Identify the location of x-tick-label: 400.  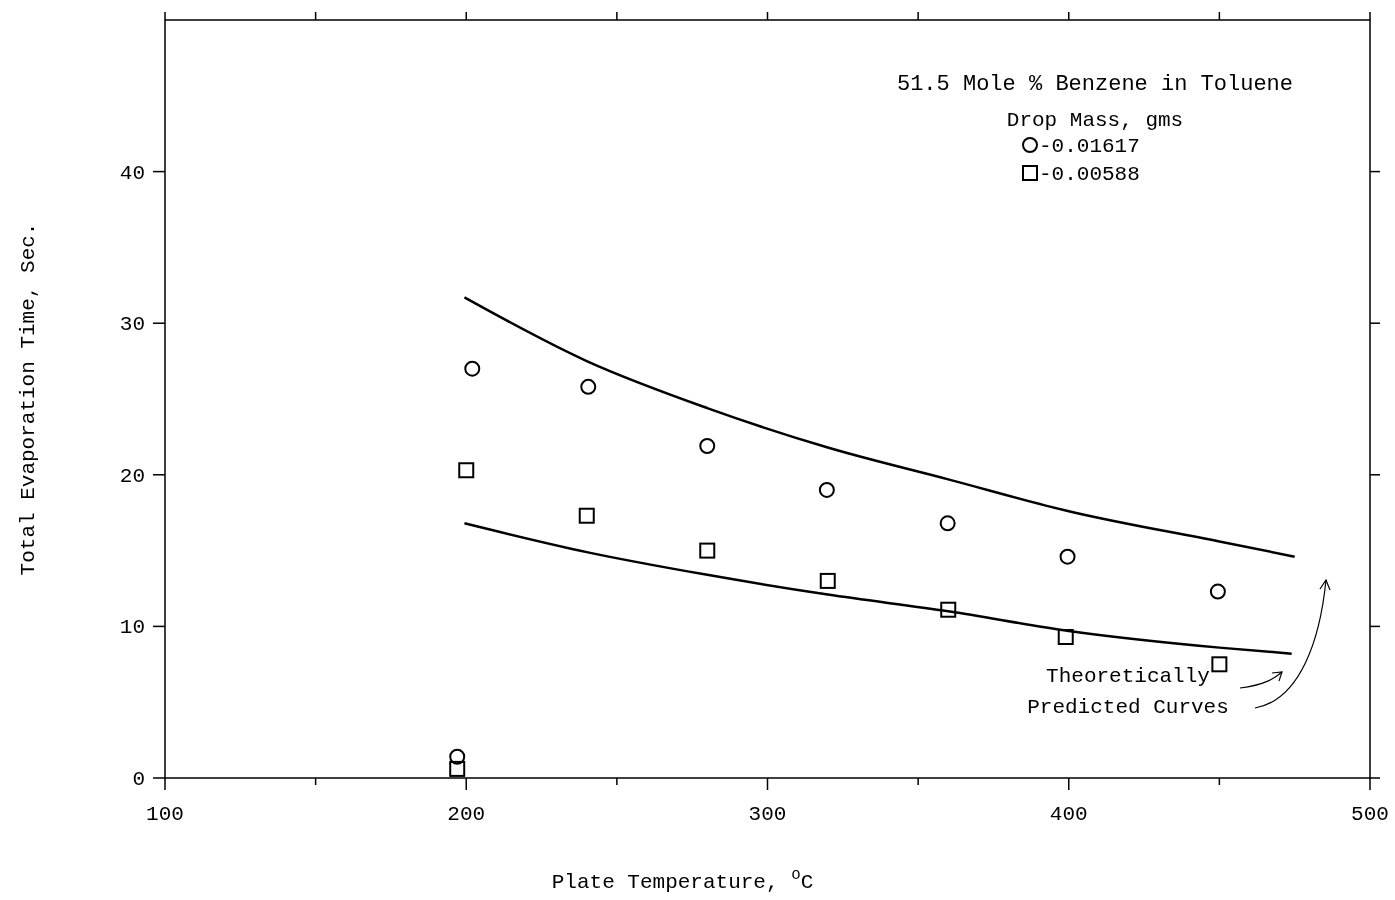
(1068, 814).